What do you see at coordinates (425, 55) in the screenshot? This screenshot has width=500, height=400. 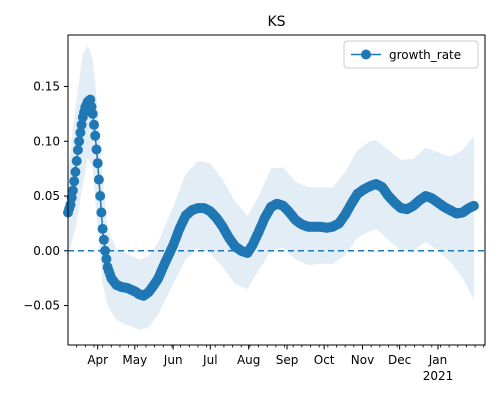 I see `legend-label: growth_rate` at bounding box center [425, 55].